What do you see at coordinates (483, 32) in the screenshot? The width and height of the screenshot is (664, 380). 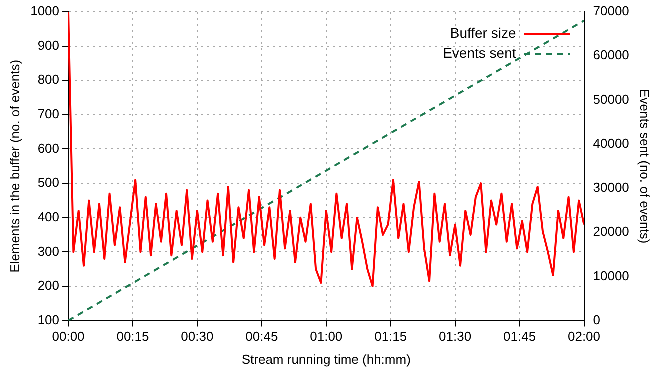 I see `legend-label: Buffer size` at bounding box center [483, 32].